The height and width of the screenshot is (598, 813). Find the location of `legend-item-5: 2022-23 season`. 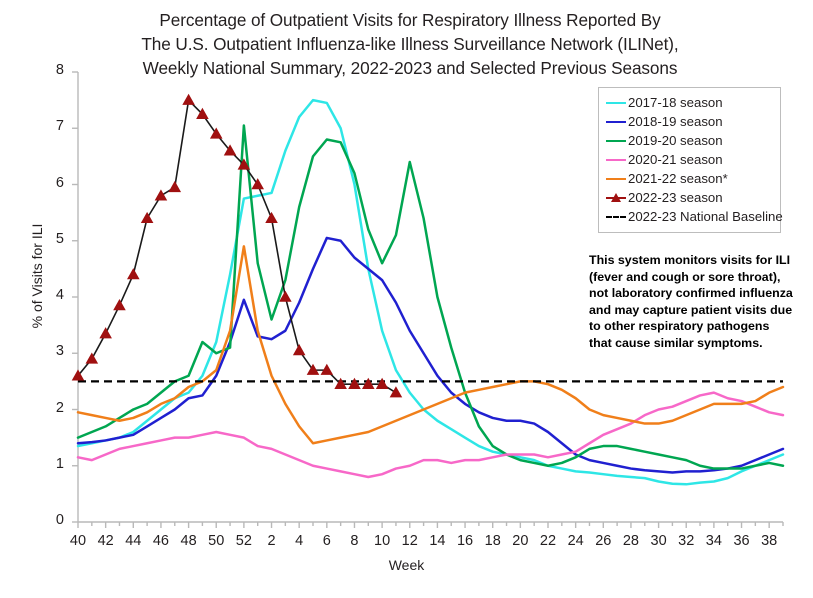

legend-item-5: 2022-23 season is located at coordinates (689, 197).